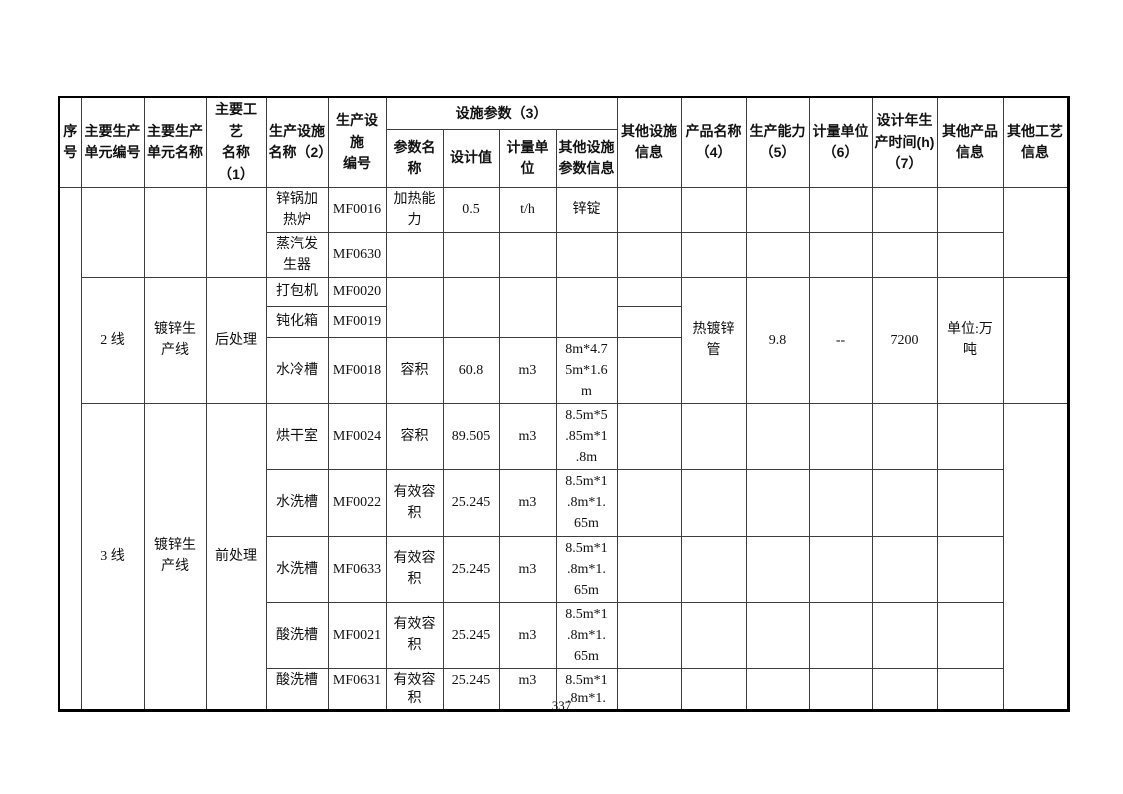 The image size is (1123, 794). Describe the element at coordinates (236, 142) in the screenshot. I see `header-process-name: 主要工艺 名称（1）` at that location.